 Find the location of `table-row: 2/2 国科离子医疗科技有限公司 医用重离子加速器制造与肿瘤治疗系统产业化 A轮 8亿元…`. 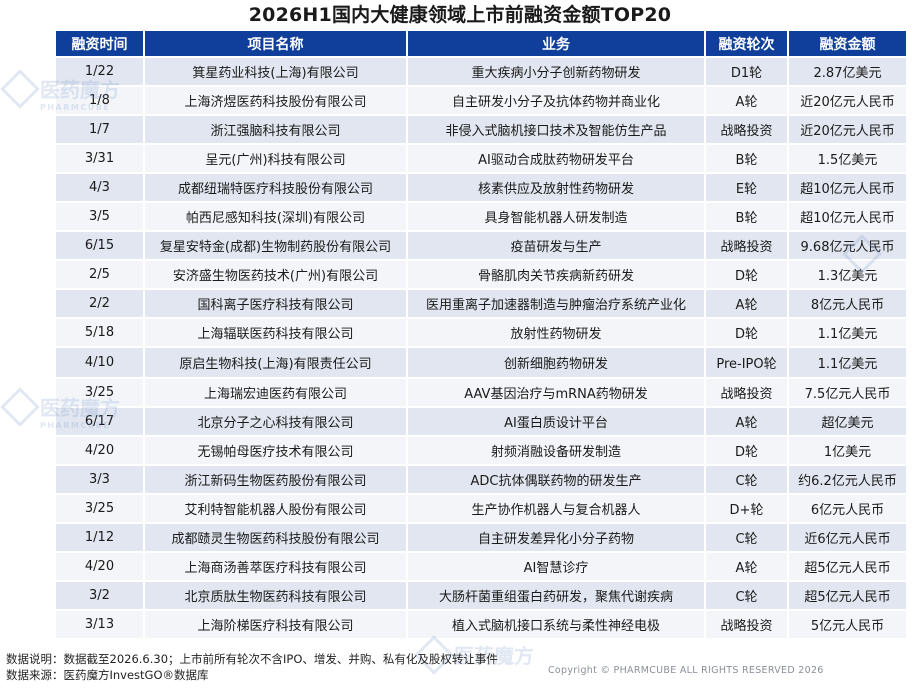

table-row: 2/2 国科离子医疗科技有限公司 医用重离子加速器制造与肿瘤治疗系统产业化 A轮 8亿元… is located at coordinates (481, 303).